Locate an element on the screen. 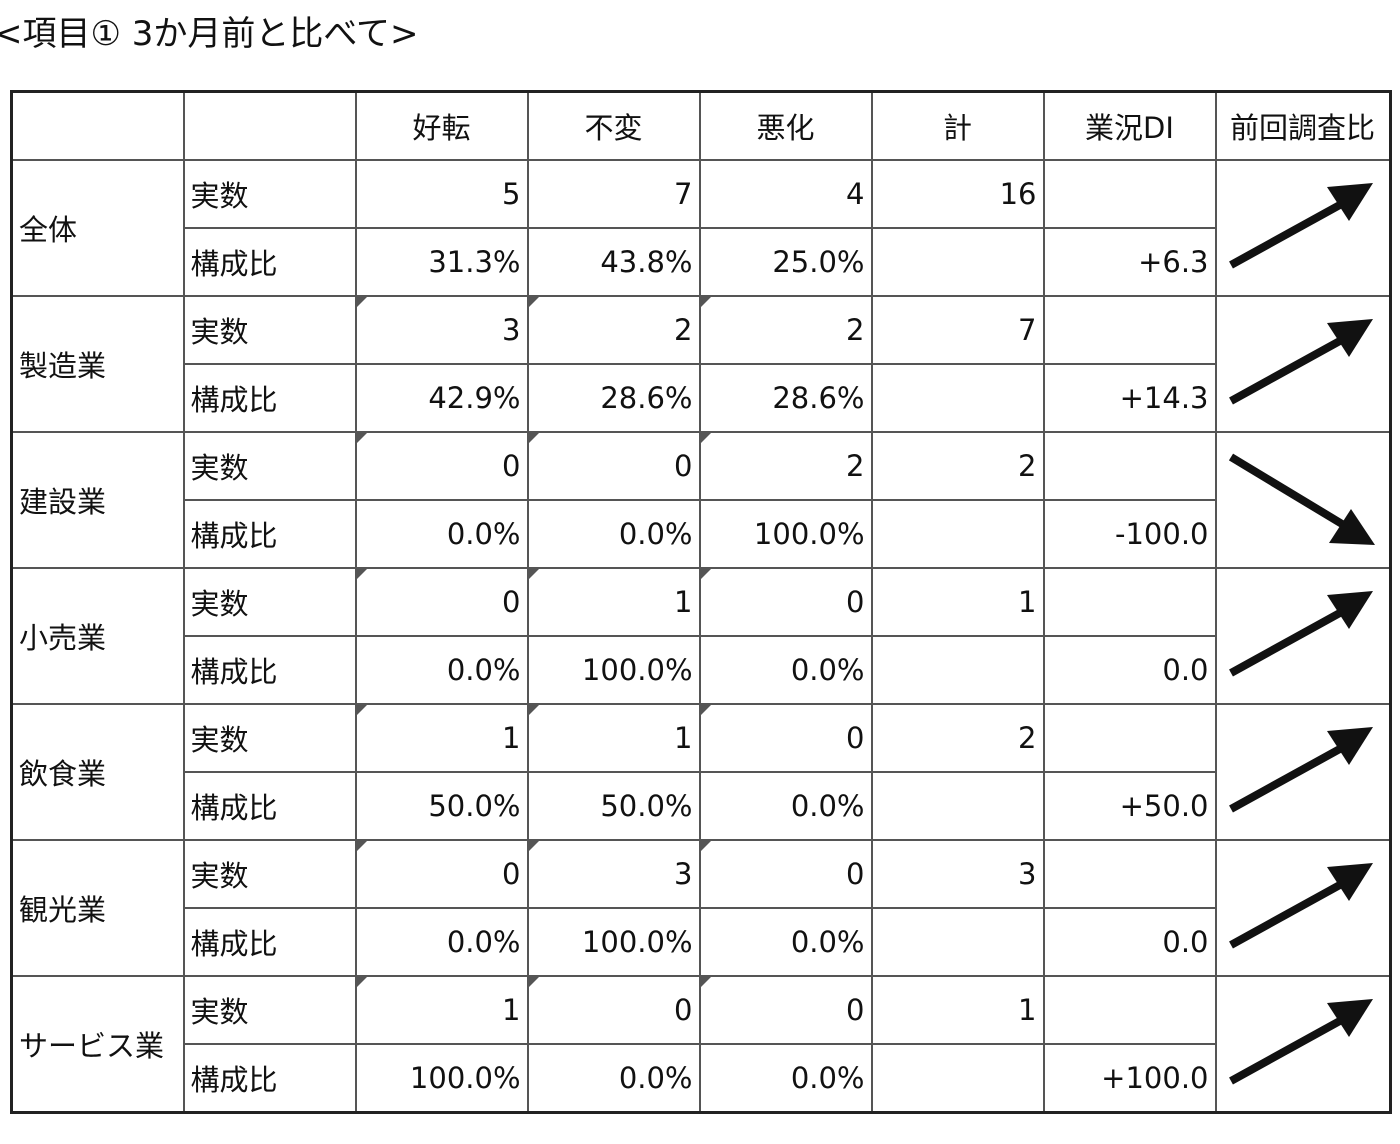 Image resolution: width=1400 pixels, height=1144 pixels. table-row-count: 観光業 実数 0 3 0 3 is located at coordinates (700, 907).